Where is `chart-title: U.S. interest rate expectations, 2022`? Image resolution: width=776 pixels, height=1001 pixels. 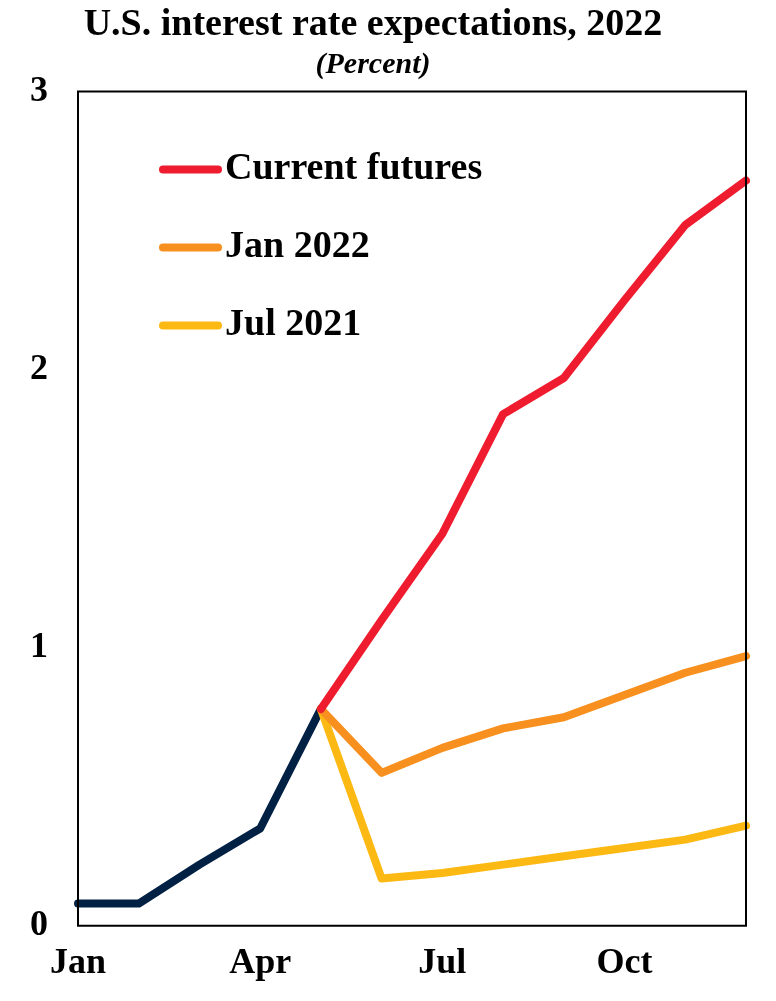 chart-title: U.S. interest rate expectations, 2022 is located at coordinates (373, 21).